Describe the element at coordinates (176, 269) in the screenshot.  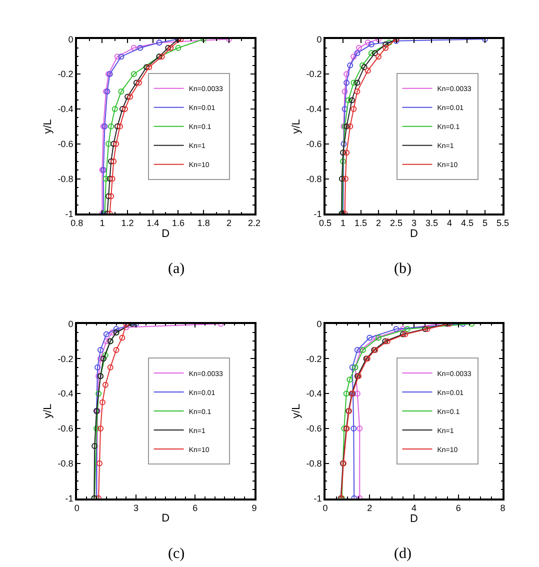
I see `text: (a)` at that location.